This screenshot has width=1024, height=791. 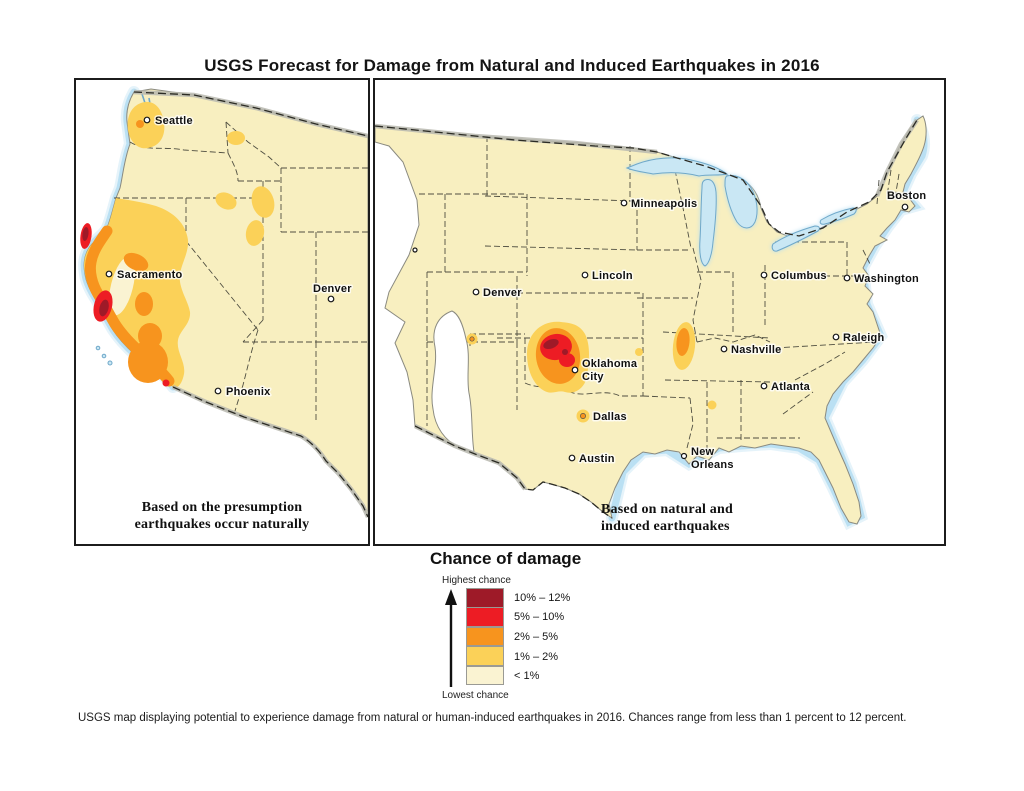 What do you see at coordinates (122, 286) in the screenshot?
I see `central-valley-low-zone` at bounding box center [122, 286].